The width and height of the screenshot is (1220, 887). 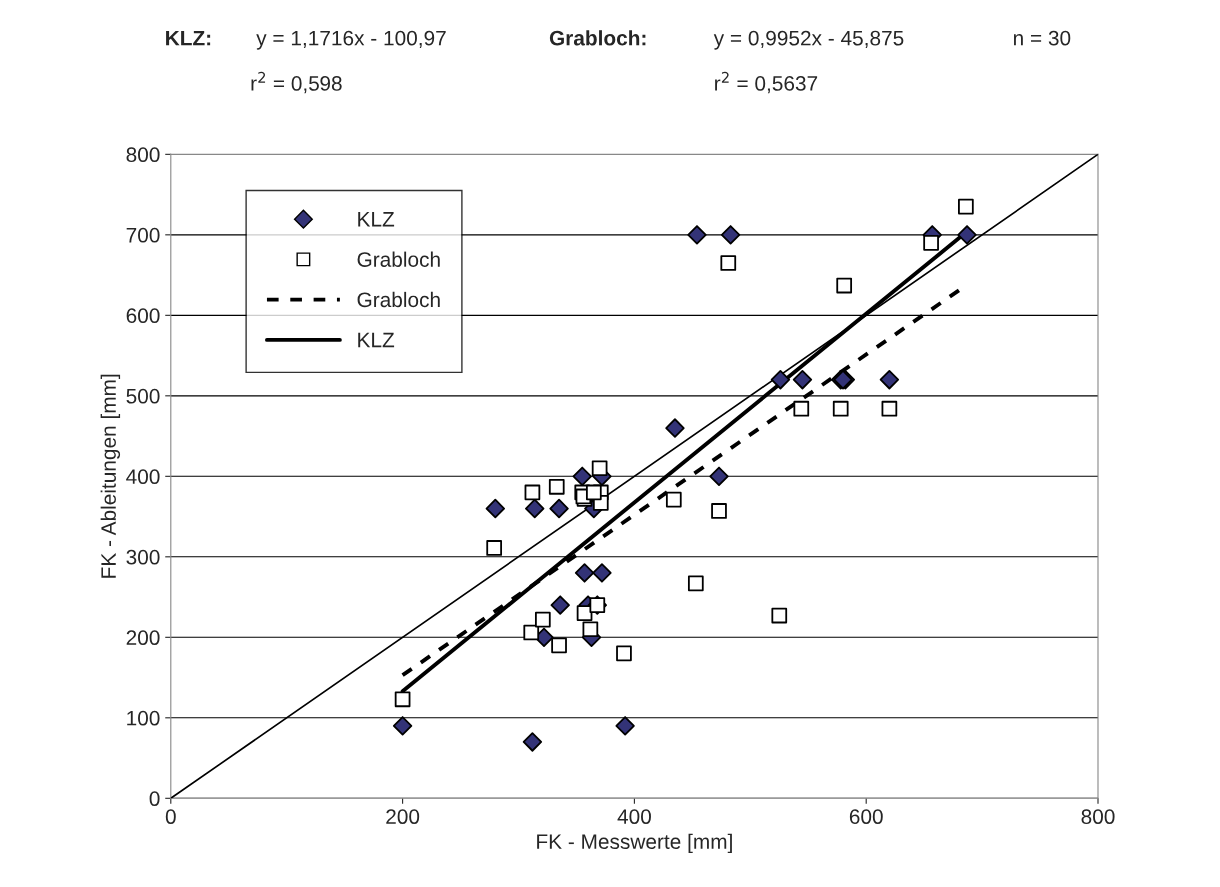 What do you see at coordinates (597, 38) in the screenshot?
I see `text: Grabloch:` at bounding box center [597, 38].